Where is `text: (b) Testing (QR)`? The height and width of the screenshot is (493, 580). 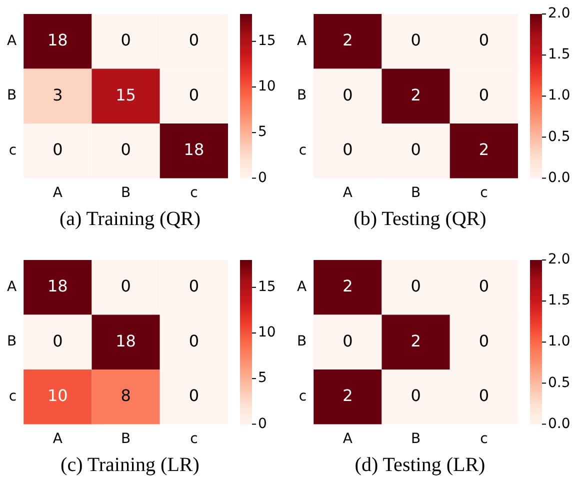
text: (b) Testing (QR) is located at coordinates (420, 219).